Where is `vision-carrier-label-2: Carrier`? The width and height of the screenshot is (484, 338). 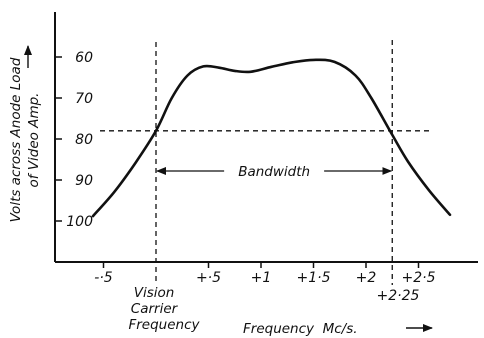 vision-carrier-label-2: Carrier is located at coordinates (155, 309).